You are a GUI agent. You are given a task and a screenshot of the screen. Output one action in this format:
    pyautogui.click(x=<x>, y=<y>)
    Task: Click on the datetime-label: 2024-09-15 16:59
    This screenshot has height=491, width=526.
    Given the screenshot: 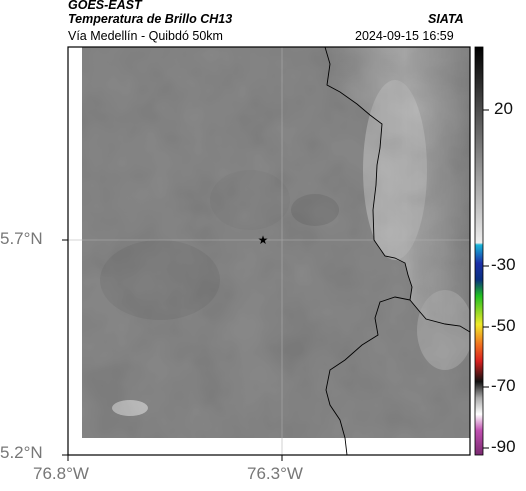 What is the action you would take?
    pyautogui.click(x=404, y=36)
    